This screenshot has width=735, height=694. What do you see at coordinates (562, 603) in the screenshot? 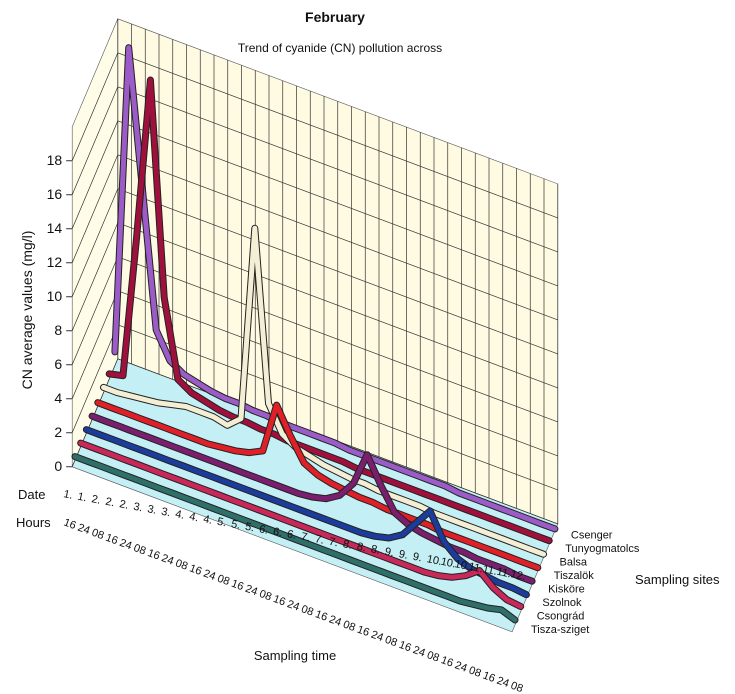
I see `site-label: Szolnok` at bounding box center [562, 603].